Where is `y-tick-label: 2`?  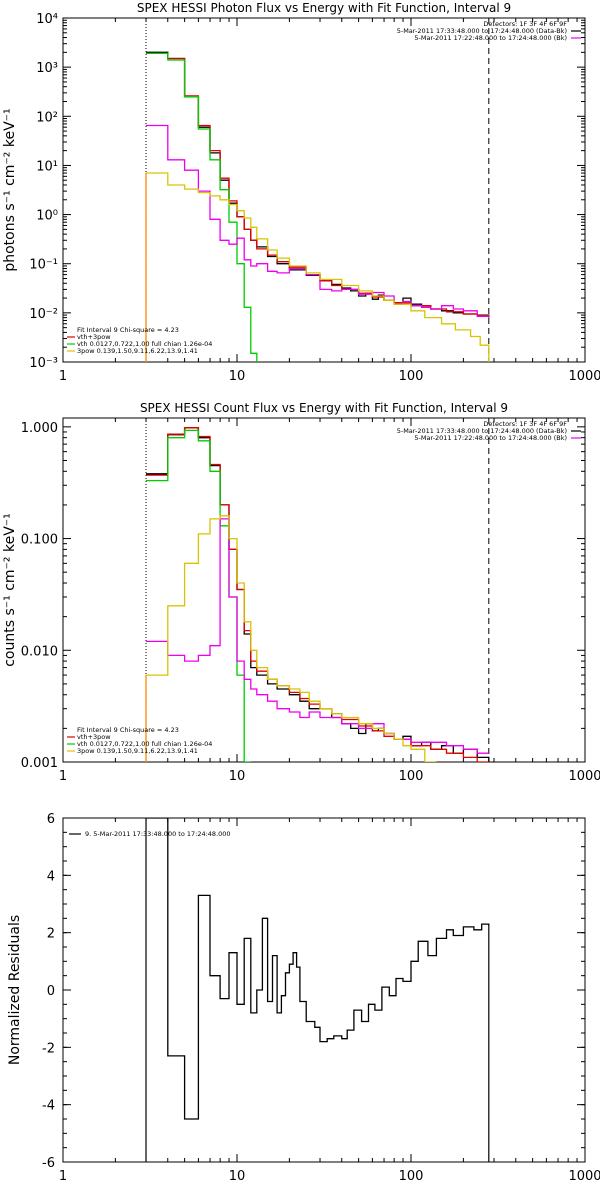
y-tick-label: 2 is located at coordinates (51, 934).